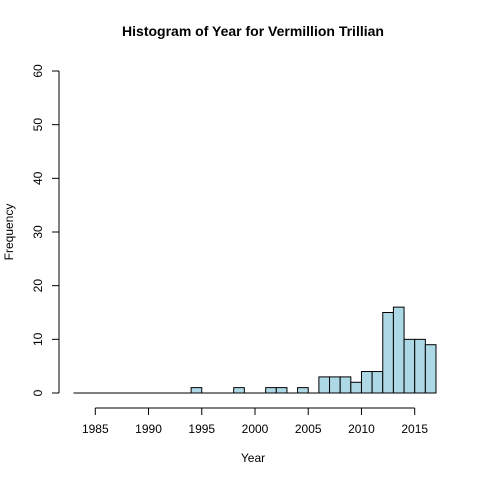  I want to click on x-tick-label: 2010, so click(361, 429).